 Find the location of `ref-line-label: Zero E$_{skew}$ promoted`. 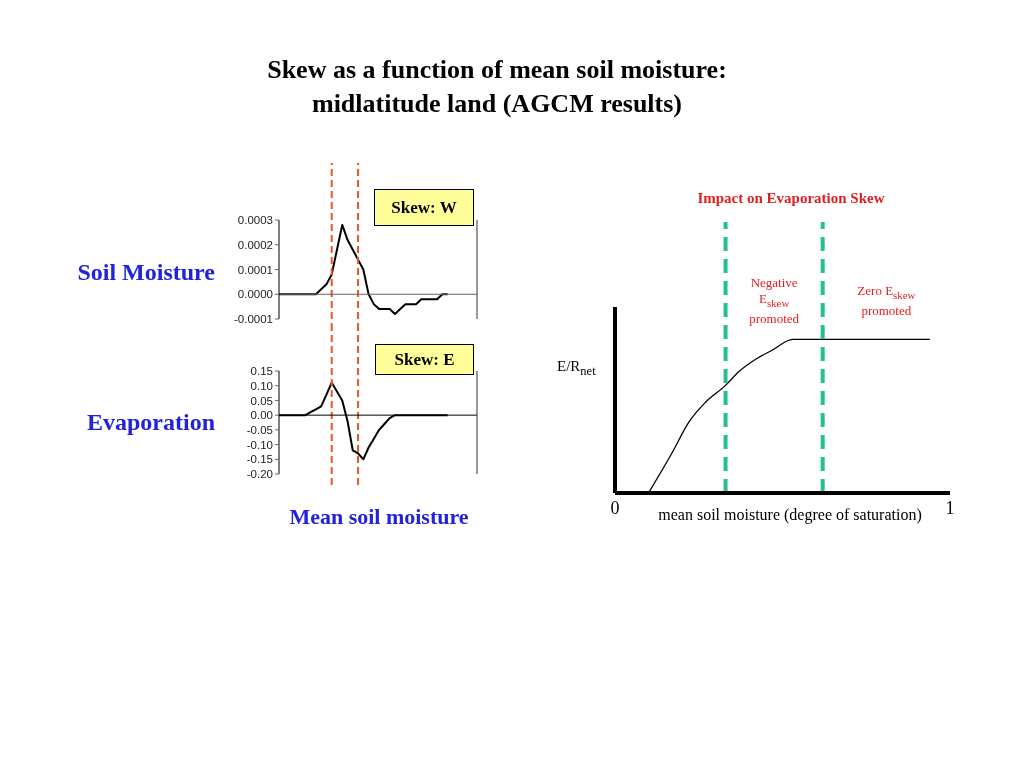

ref-line-label: Zero E$_{skew}$ promoted is located at coordinates (886, 301).